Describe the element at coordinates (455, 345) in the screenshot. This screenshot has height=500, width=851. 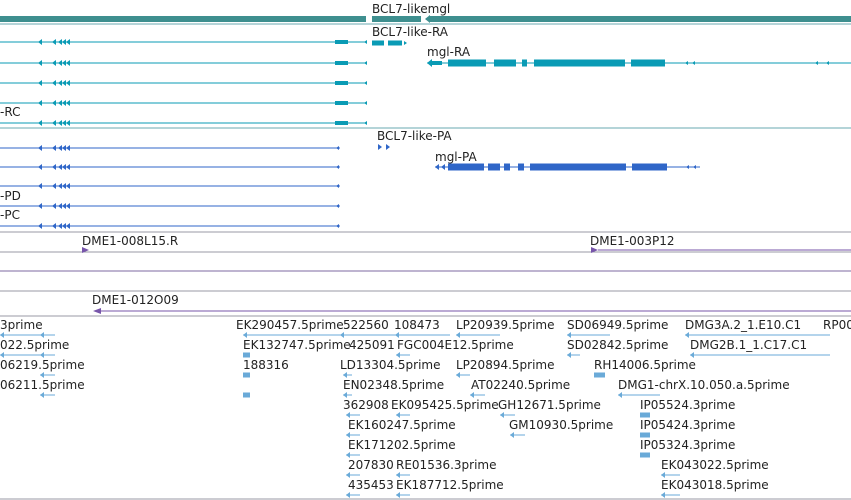
I see `est-label: FGC004E12.5prime` at that location.